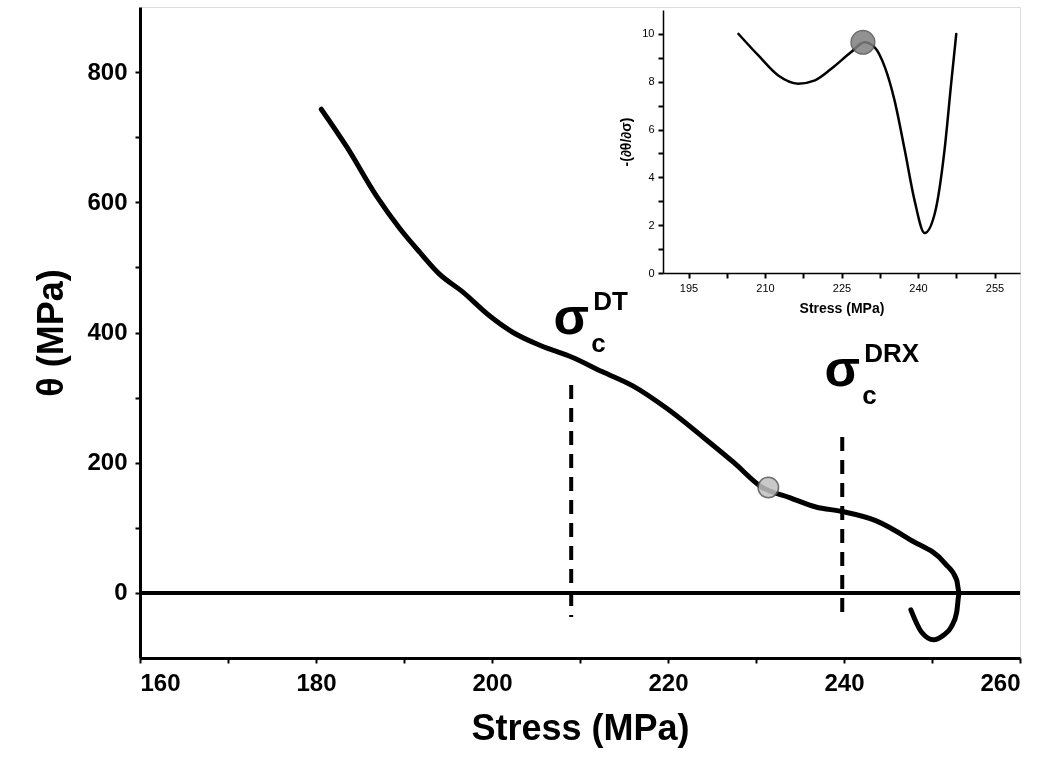 This screenshot has width=1052, height=774. Describe the element at coordinates (651, 81) in the screenshot. I see `y-tick-label: 8` at that location.